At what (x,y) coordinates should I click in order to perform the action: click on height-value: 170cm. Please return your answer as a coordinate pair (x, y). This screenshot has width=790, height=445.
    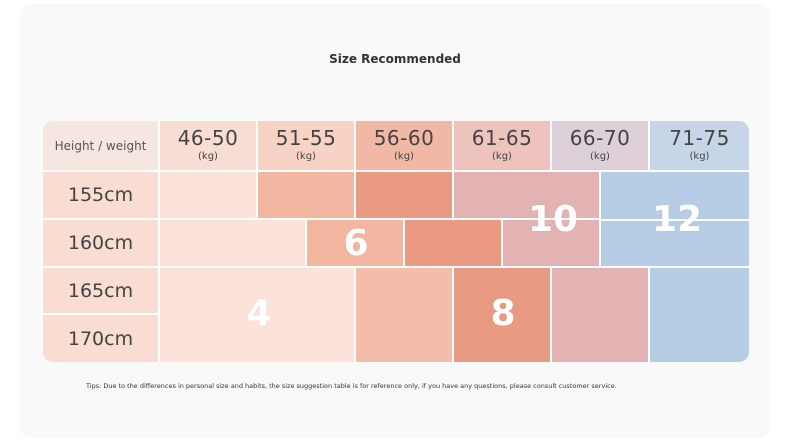
    Looking at the image, I should click on (100, 338).